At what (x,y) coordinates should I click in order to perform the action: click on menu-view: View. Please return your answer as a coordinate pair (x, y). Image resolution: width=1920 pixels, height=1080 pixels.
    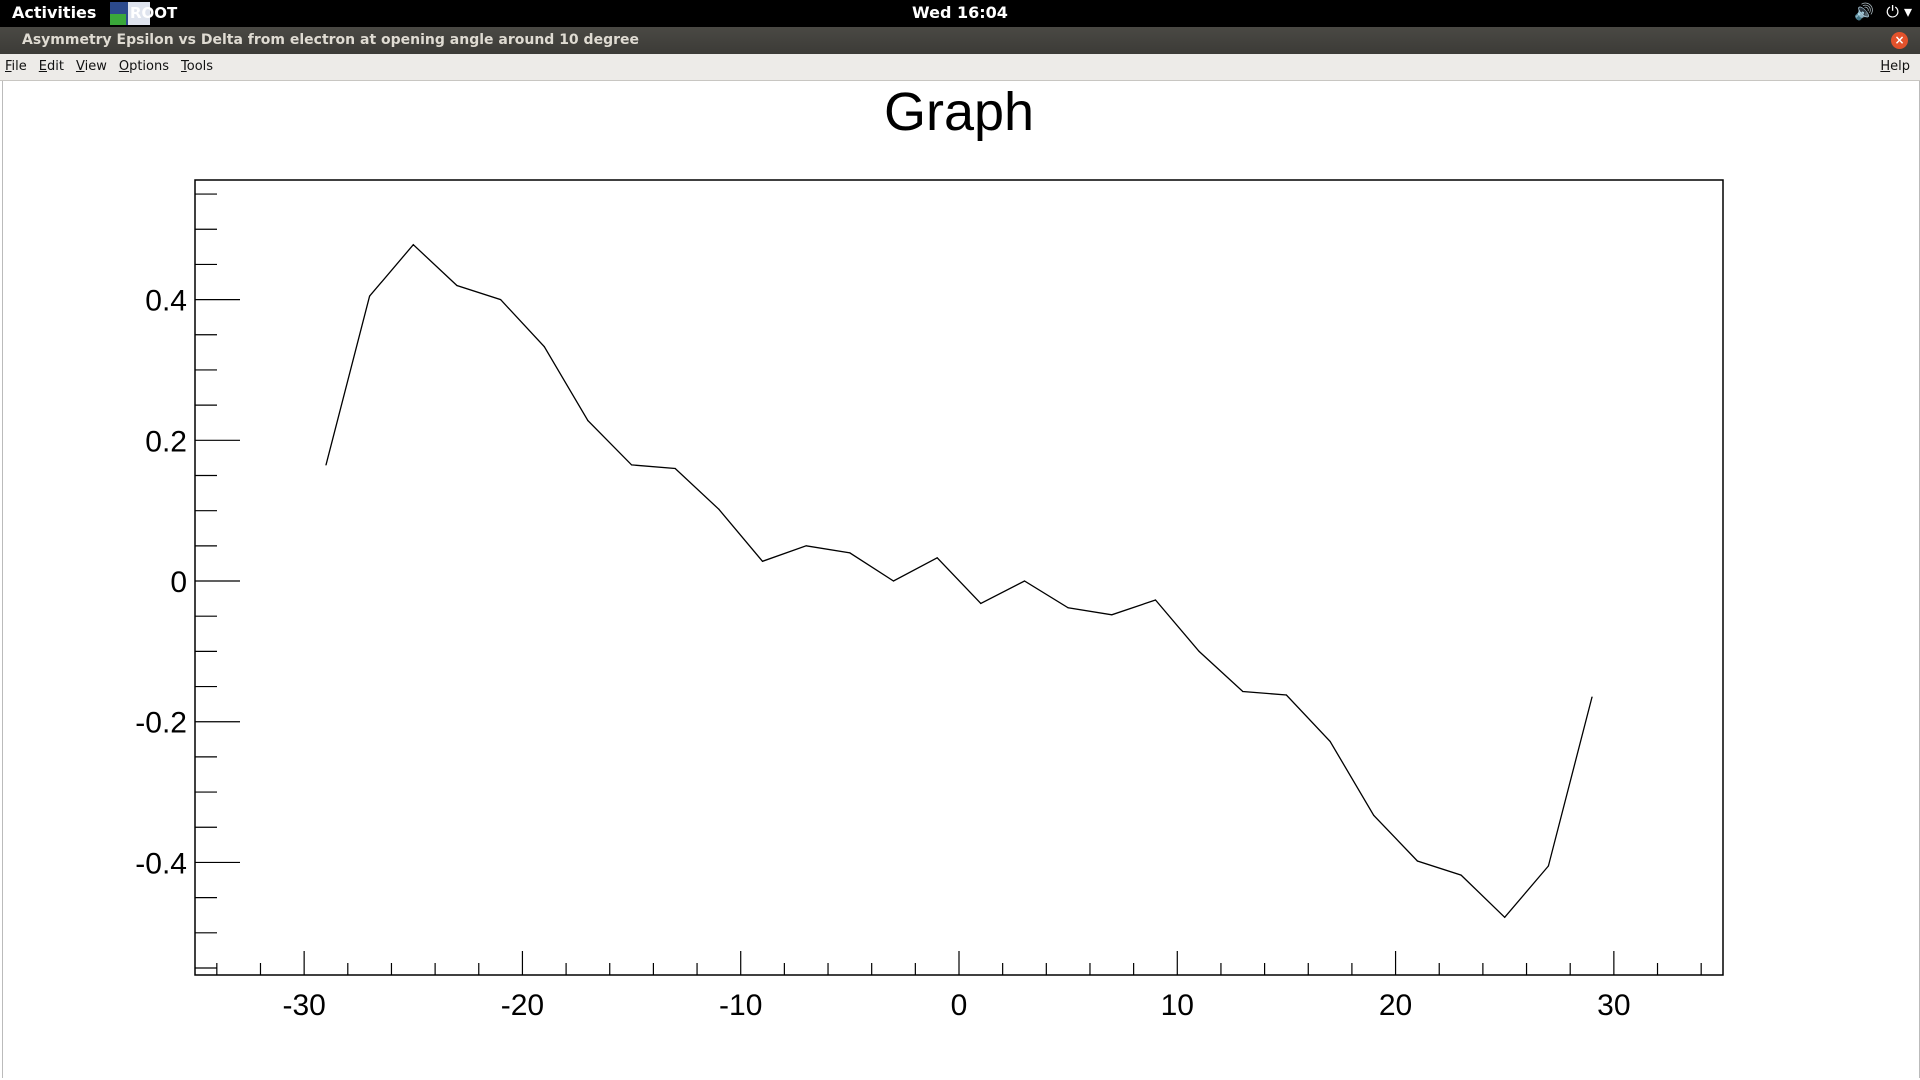
    Looking at the image, I should click on (91, 66).